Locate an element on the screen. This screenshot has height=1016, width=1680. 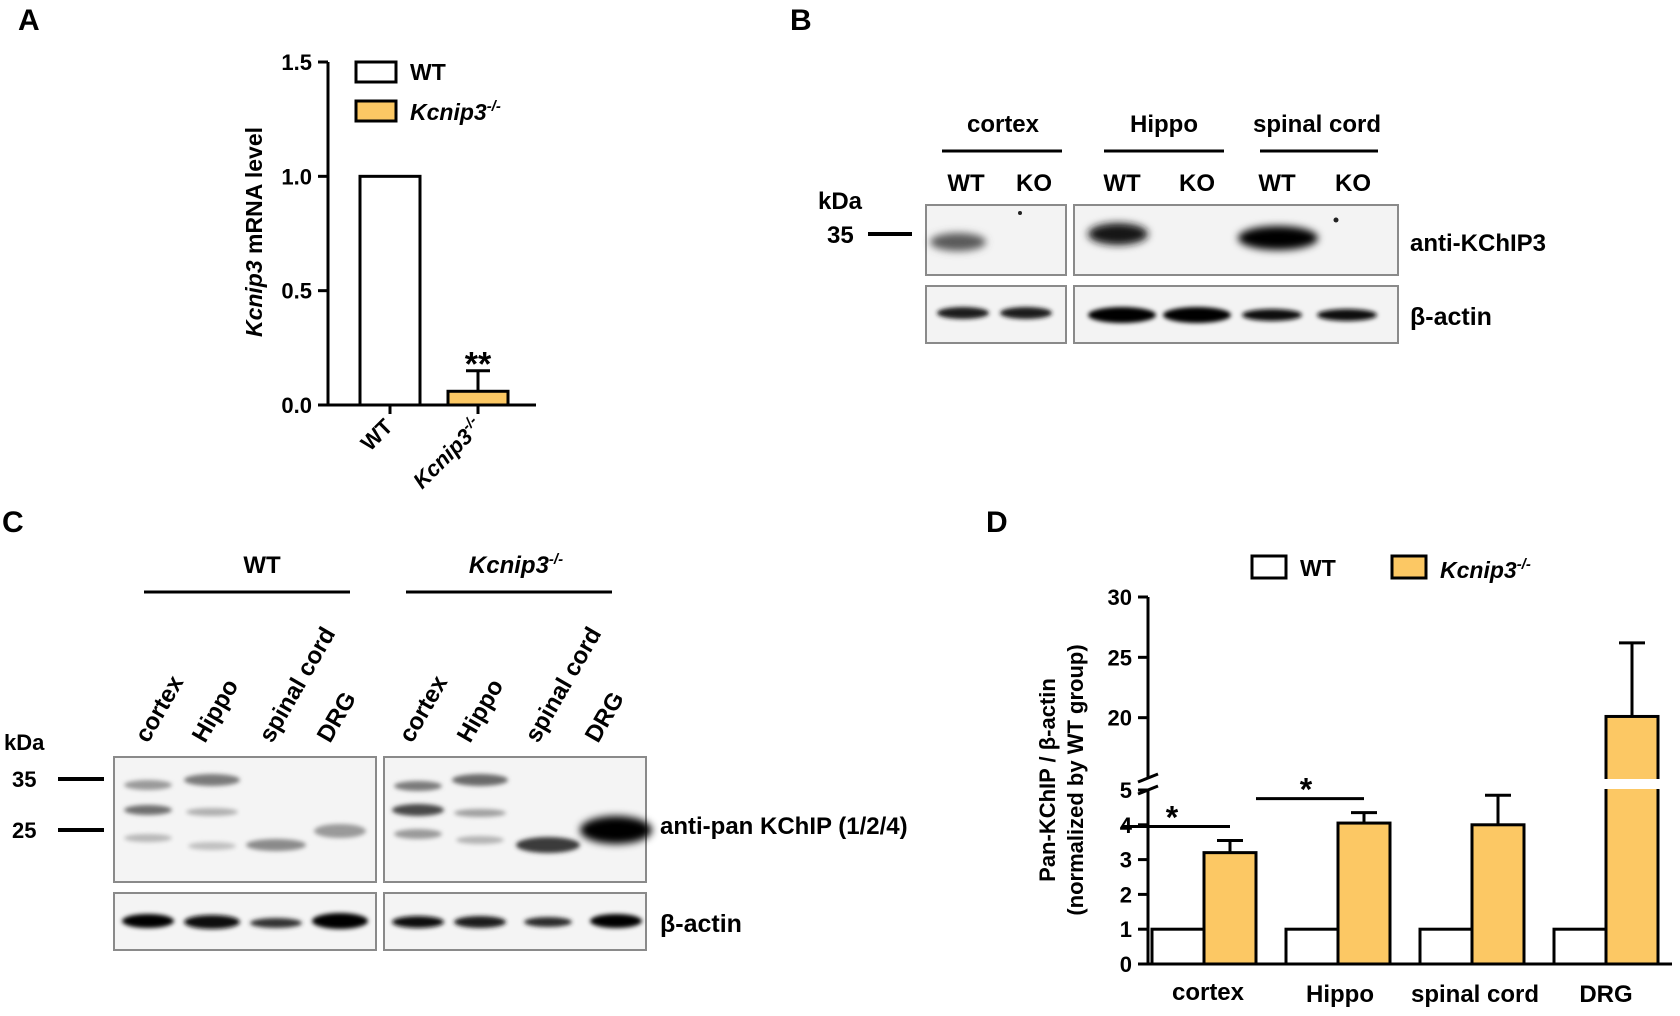
panel-c-blot-pan-left is located at coordinates (245, 819).